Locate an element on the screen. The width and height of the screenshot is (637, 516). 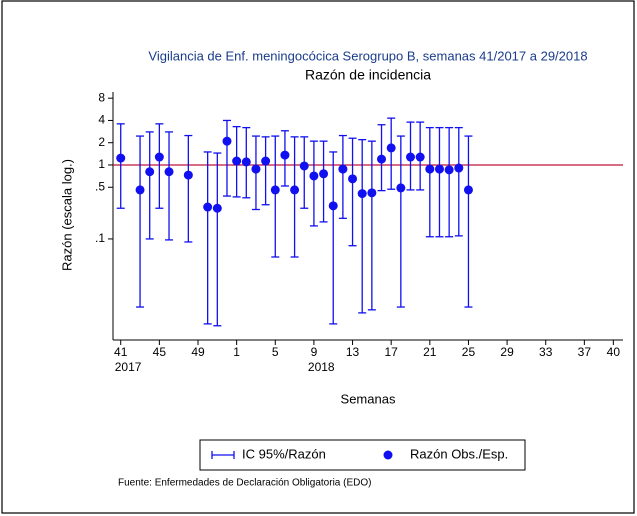
x-tick-label: 40 is located at coordinates (614, 352).